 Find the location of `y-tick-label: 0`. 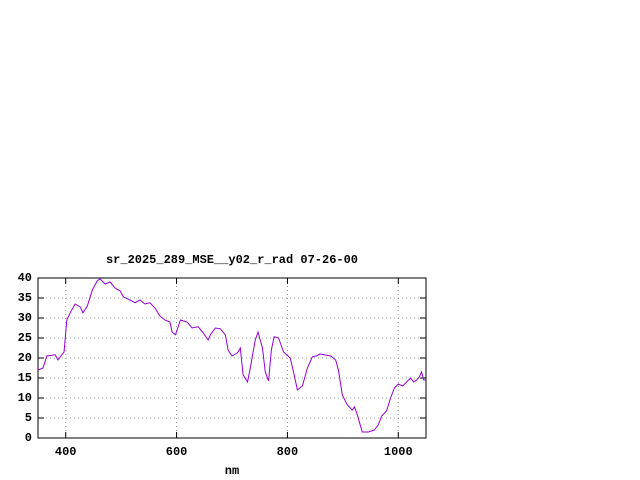

y-tick-label: 0 is located at coordinates (28, 438).